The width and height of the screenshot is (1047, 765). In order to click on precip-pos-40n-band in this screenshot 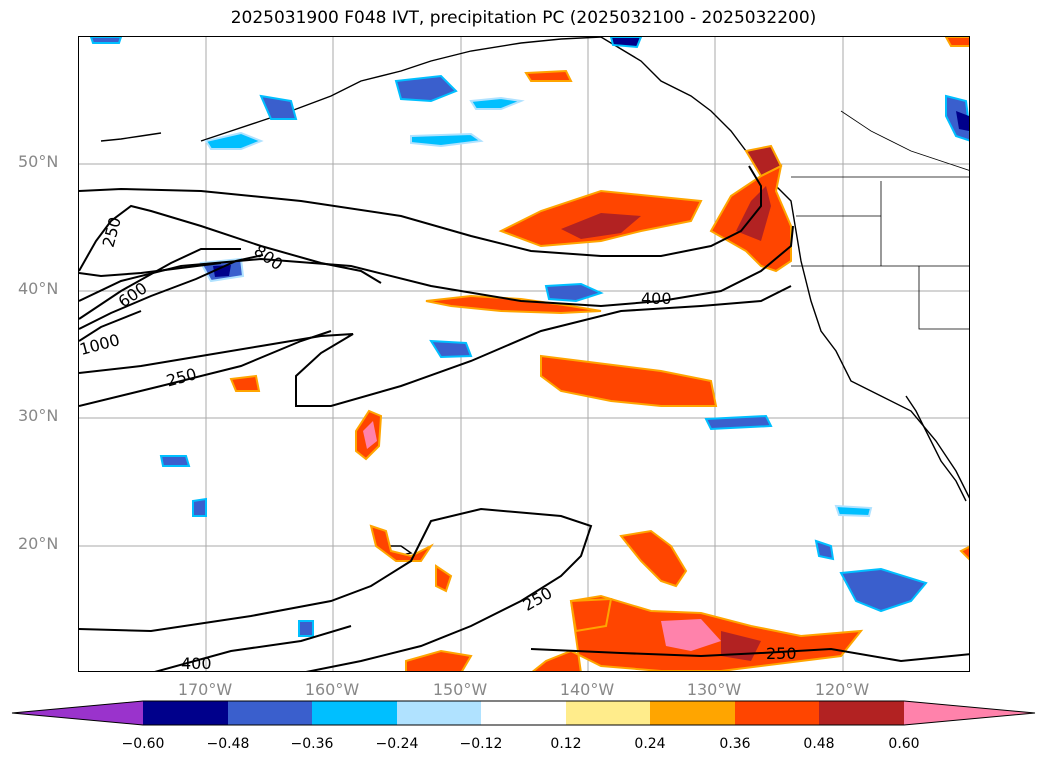, I will do `click(513, 304)`.